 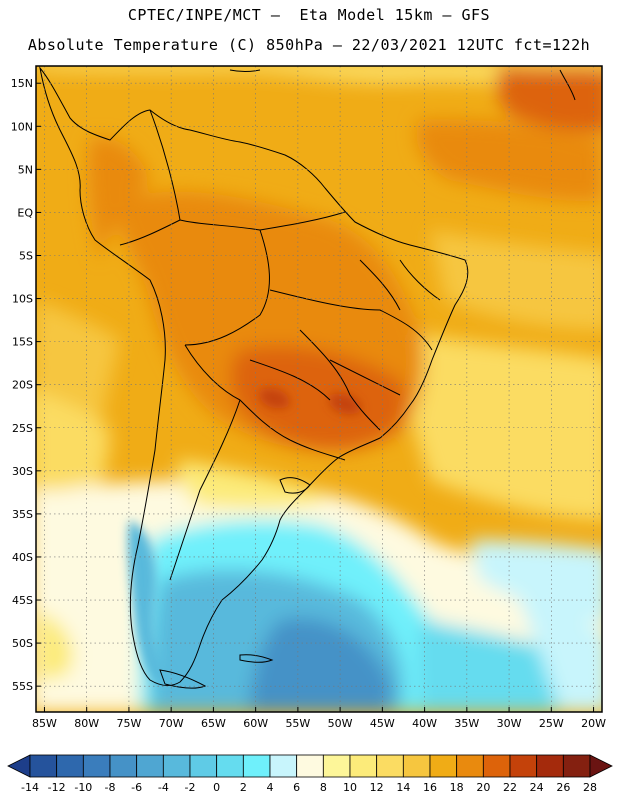 I want to click on lat-label: 50S, so click(x=22, y=643).